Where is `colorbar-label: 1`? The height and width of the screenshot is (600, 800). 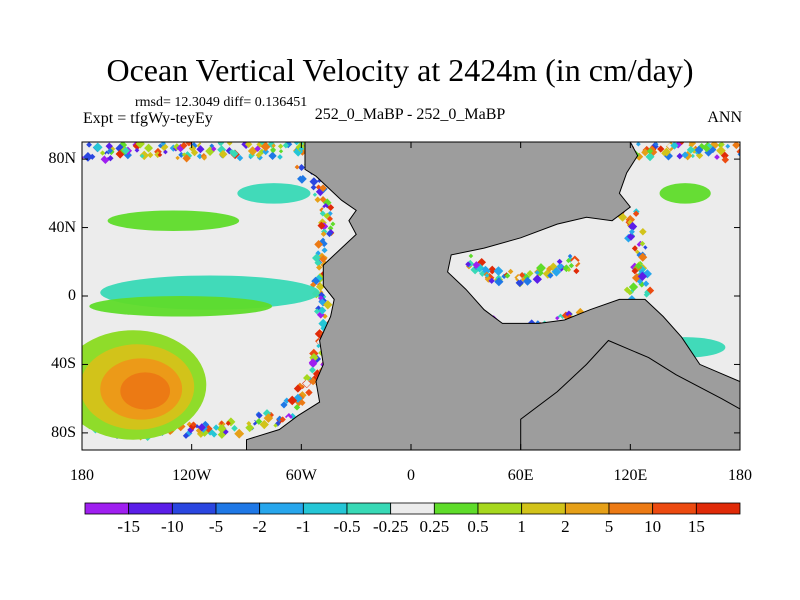 colorbar-label: 1 is located at coordinates (521, 526).